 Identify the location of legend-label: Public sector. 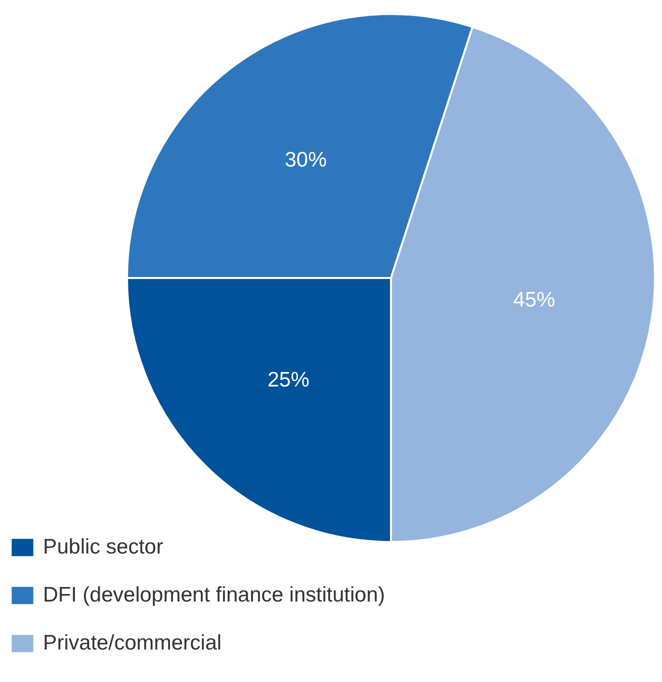
(103, 547).